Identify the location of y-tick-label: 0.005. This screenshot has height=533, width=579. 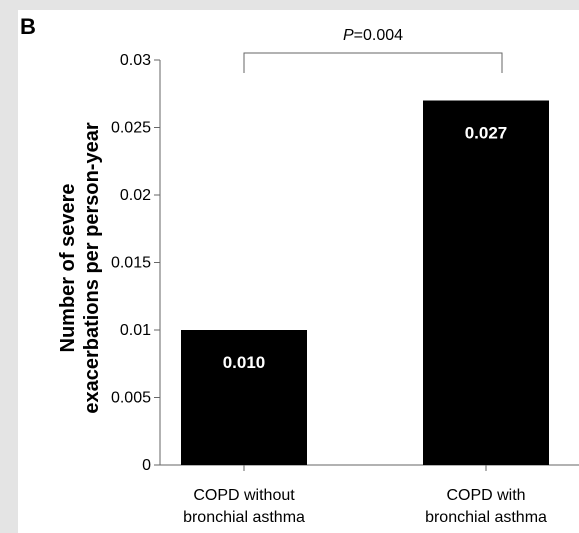
(131, 398).